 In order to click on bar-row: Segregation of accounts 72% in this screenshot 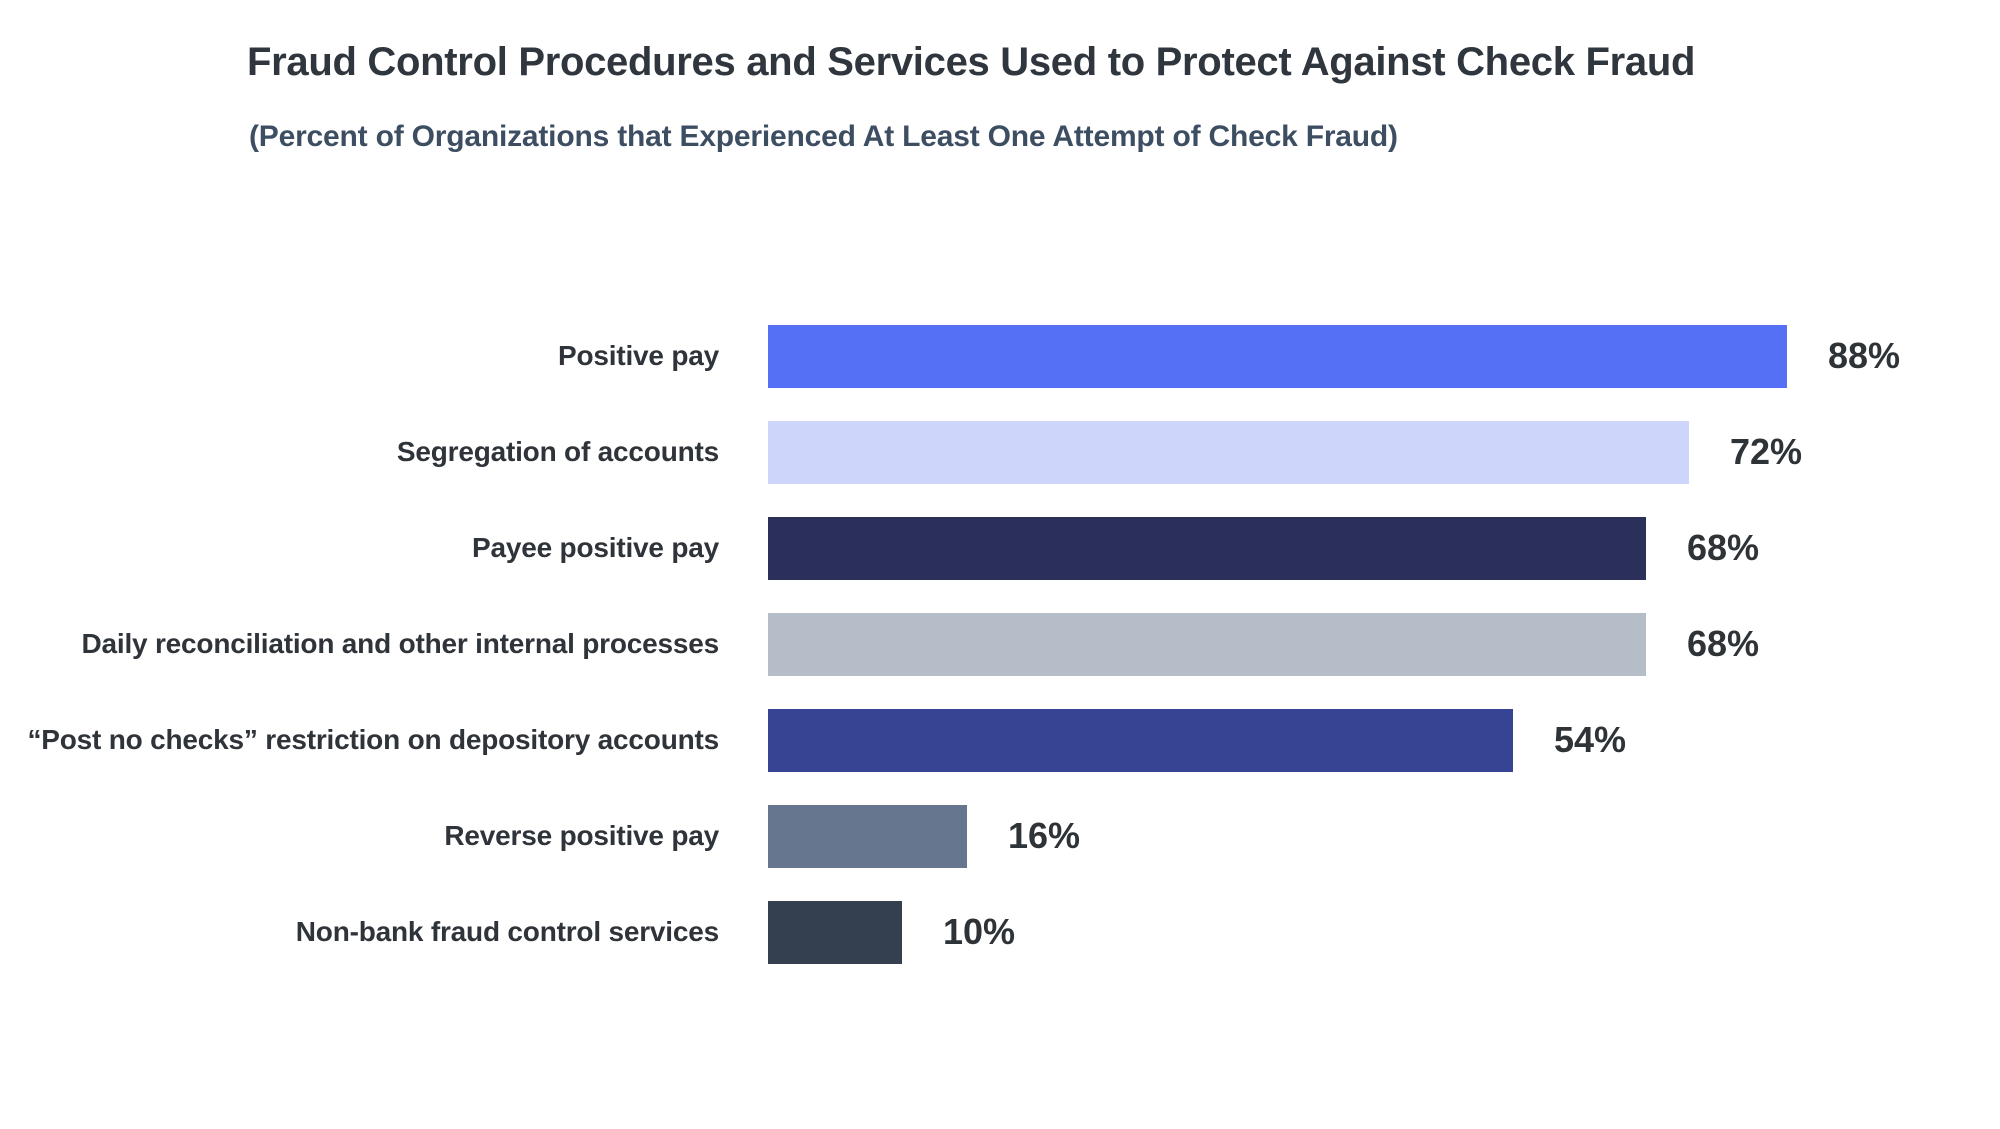, I will do `click(1000, 452)`.